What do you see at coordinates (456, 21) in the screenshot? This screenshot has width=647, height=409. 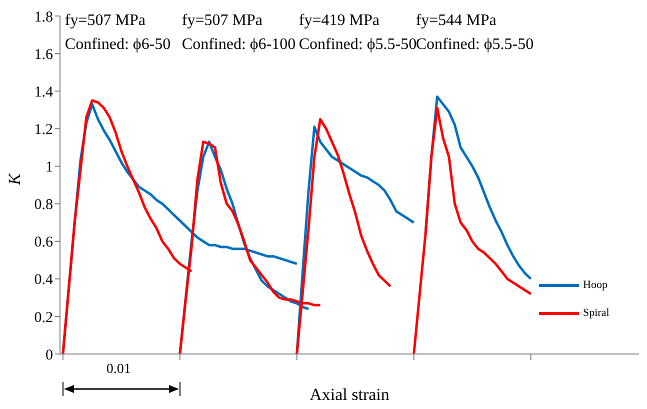 I see `annotation: fy=544 MPa` at bounding box center [456, 21].